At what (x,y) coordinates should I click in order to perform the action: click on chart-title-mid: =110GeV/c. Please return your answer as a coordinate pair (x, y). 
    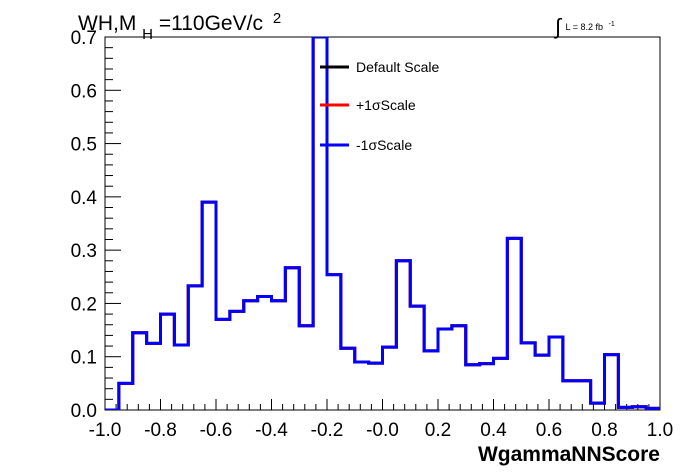
    Looking at the image, I should click on (211, 23).